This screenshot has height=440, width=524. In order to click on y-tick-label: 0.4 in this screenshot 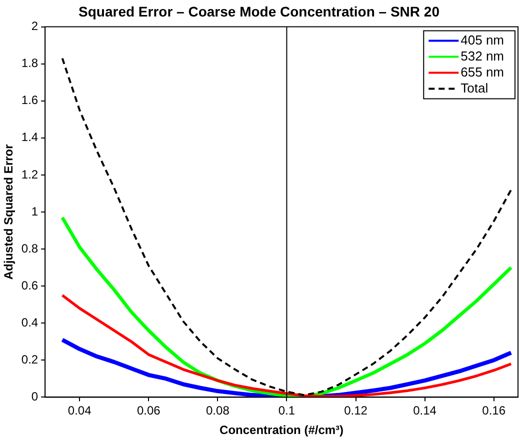, I will do `click(29, 322)`.